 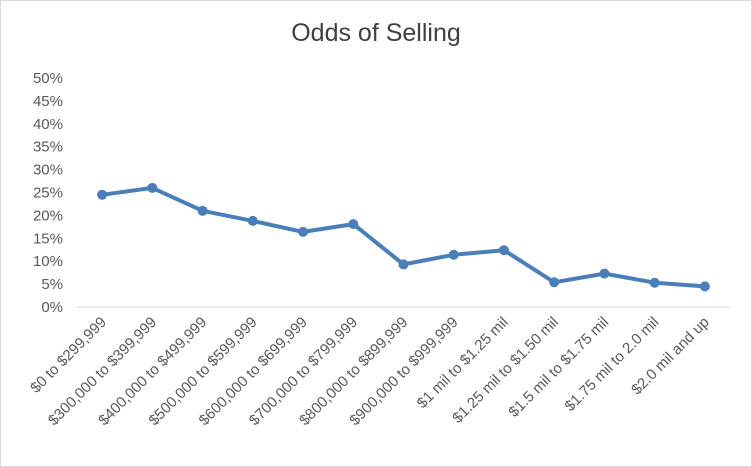 What do you see at coordinates (48, 193) in the screenshot?
I see `y-tick-label: 25%` at bounding box center [48, 193].